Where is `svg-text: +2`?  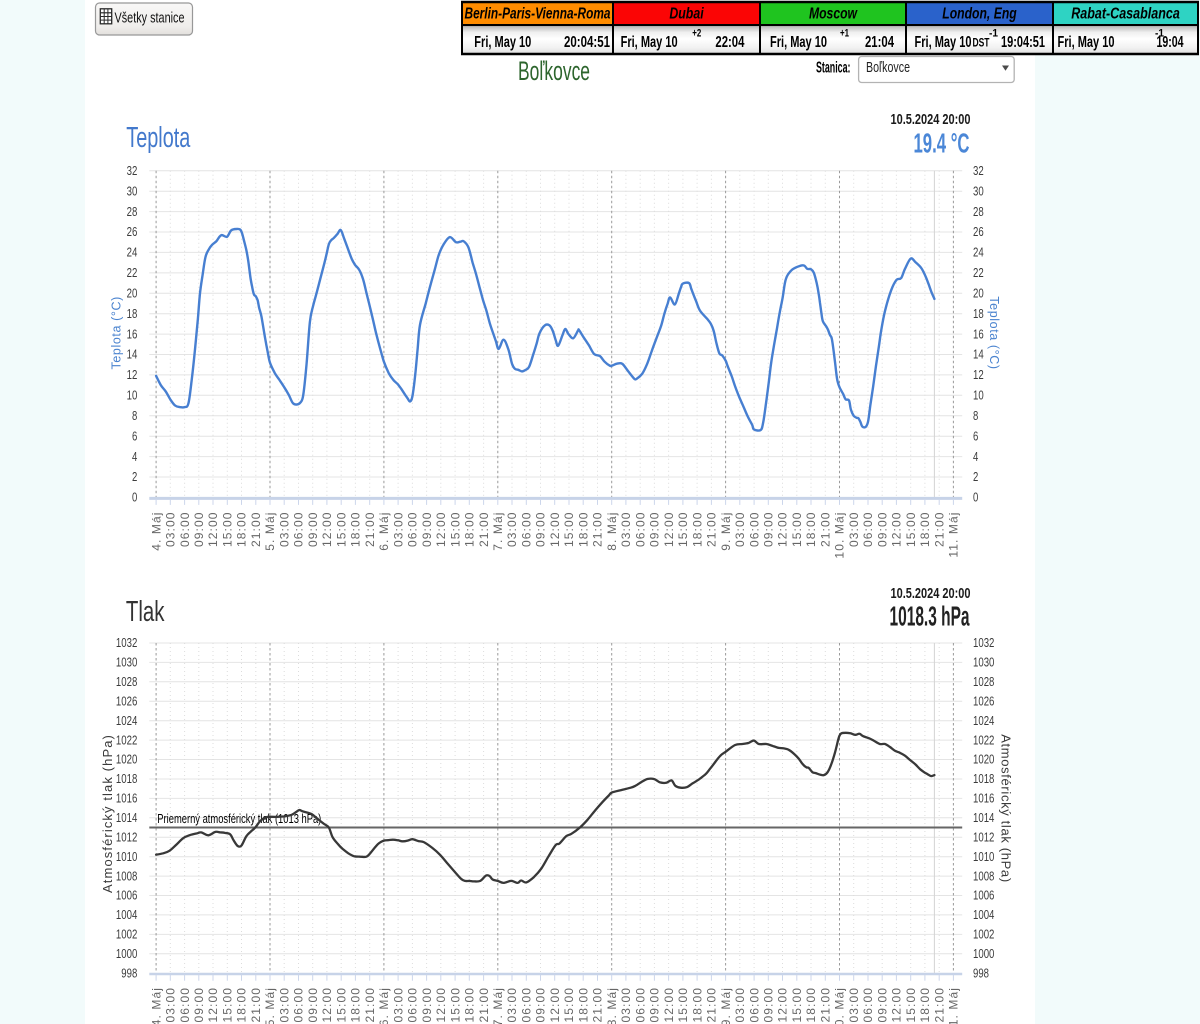
svg-text: +2 is located at coordinates (696, 34).